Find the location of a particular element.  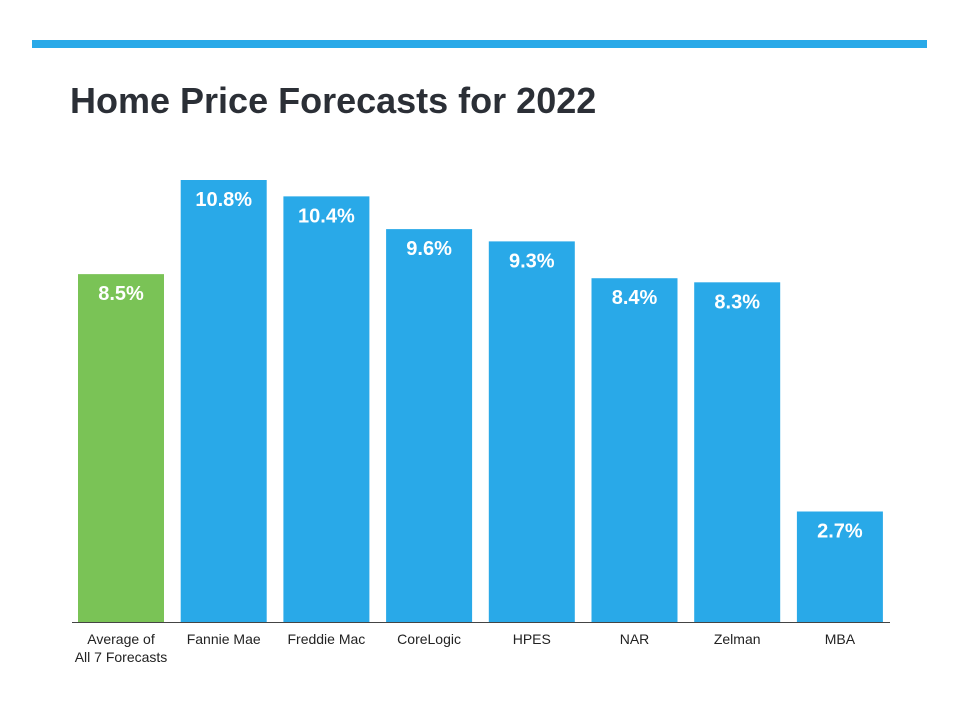

category-label: MBA is located at coordinates (840, 639).